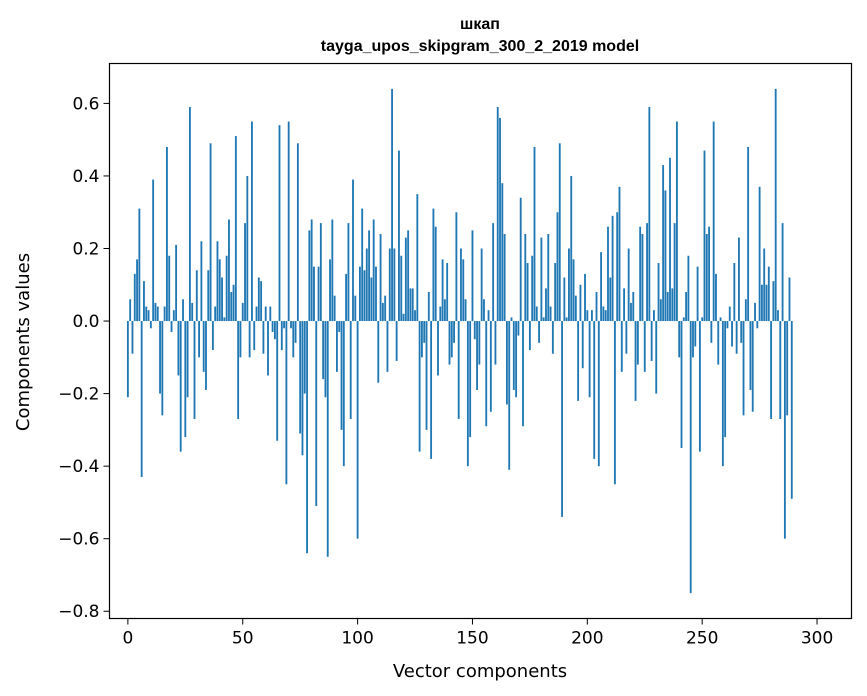 This screenshot has height=696, width=867. Describe the element at coordinates (78, 612) in the screenshot. I see `y-tick-label: −0.8` at that location.